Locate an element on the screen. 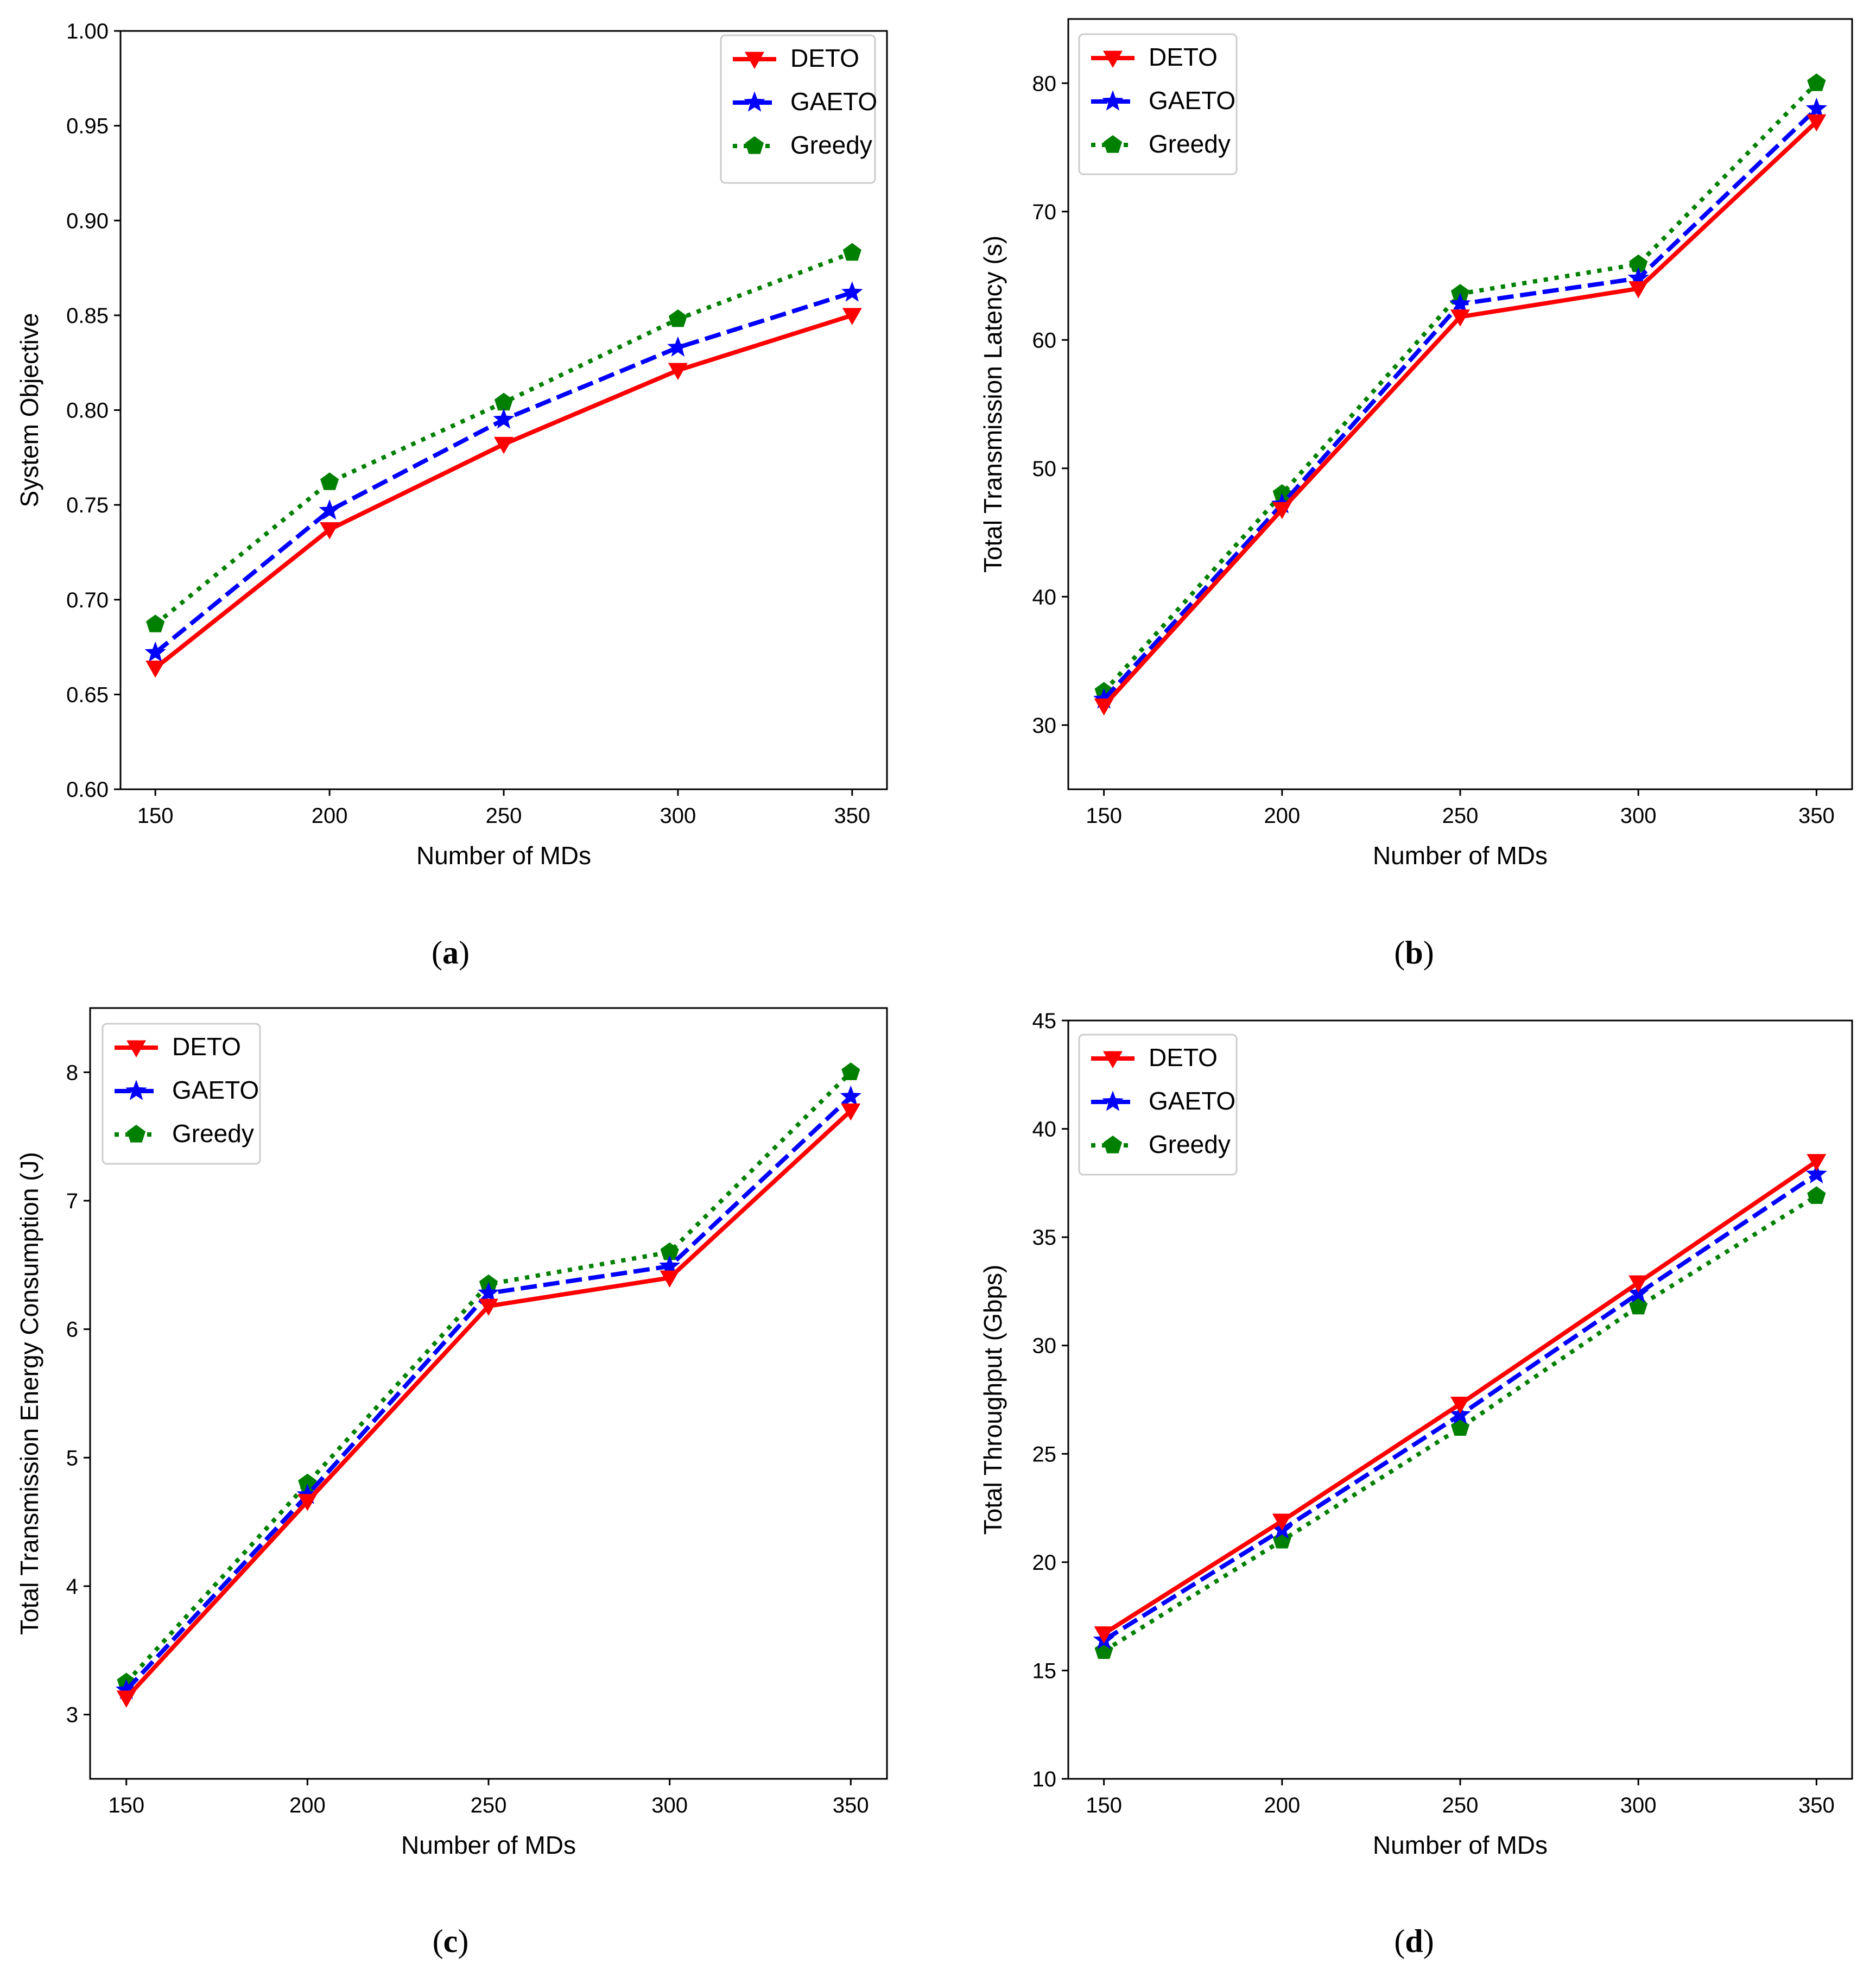 This screenshot has width=1876, height=1971. y-tick-label: 0.80 is located at coordinates (87, 411).